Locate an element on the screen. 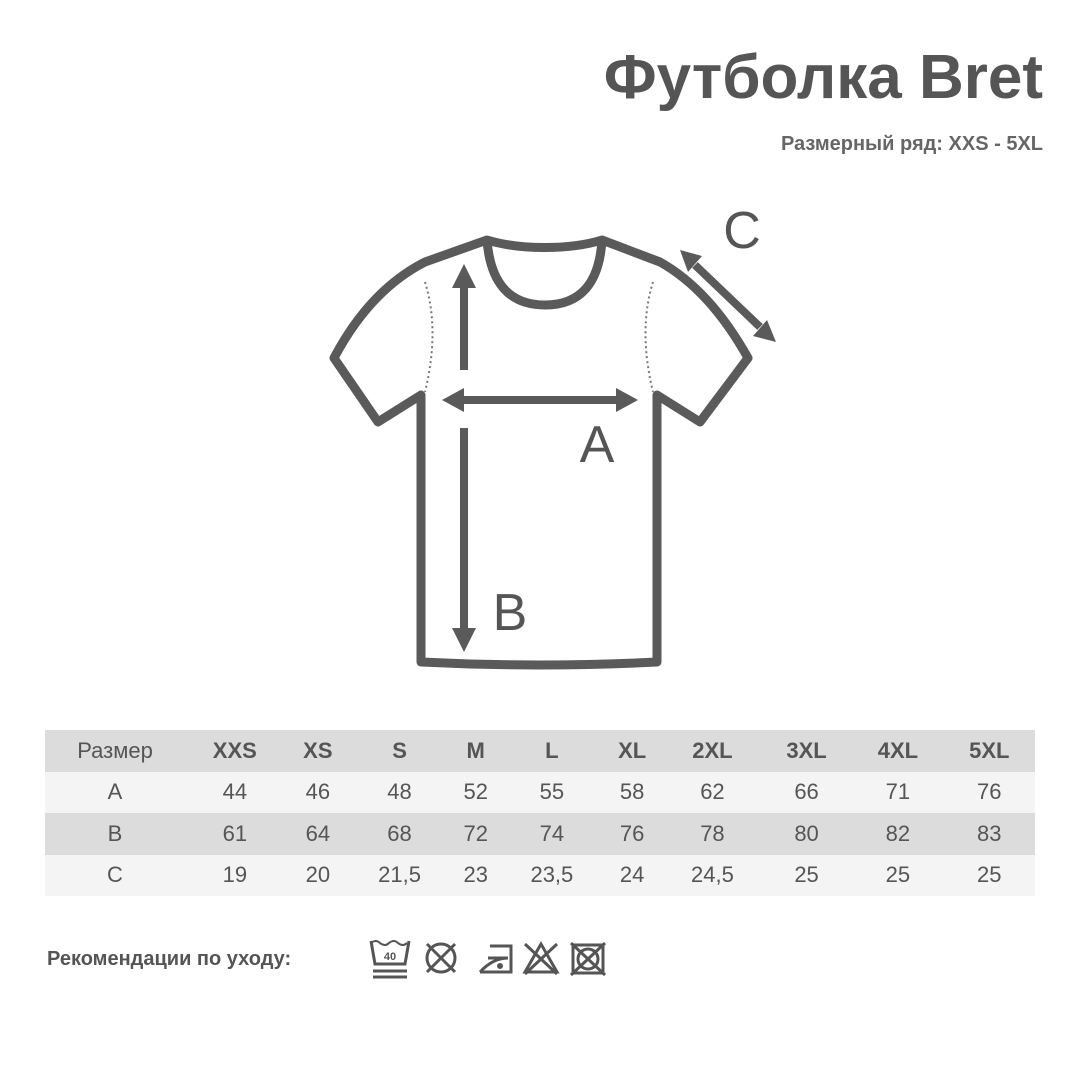 Image resolution: width=1080 pixels, height=1080 pixels. header-cell: S is located at coordinates (399, 750).